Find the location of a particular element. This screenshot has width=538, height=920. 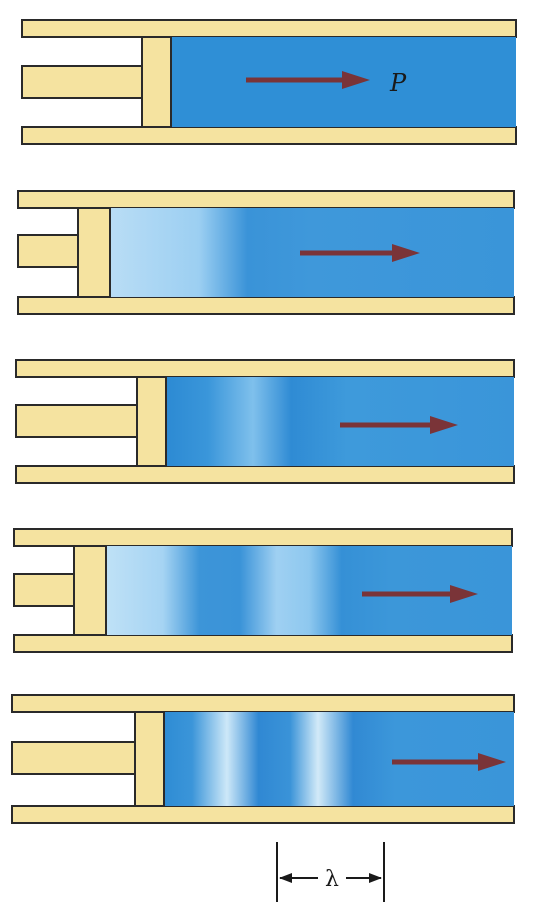

tube-panel-1: P is located at coordinates (269, 82).